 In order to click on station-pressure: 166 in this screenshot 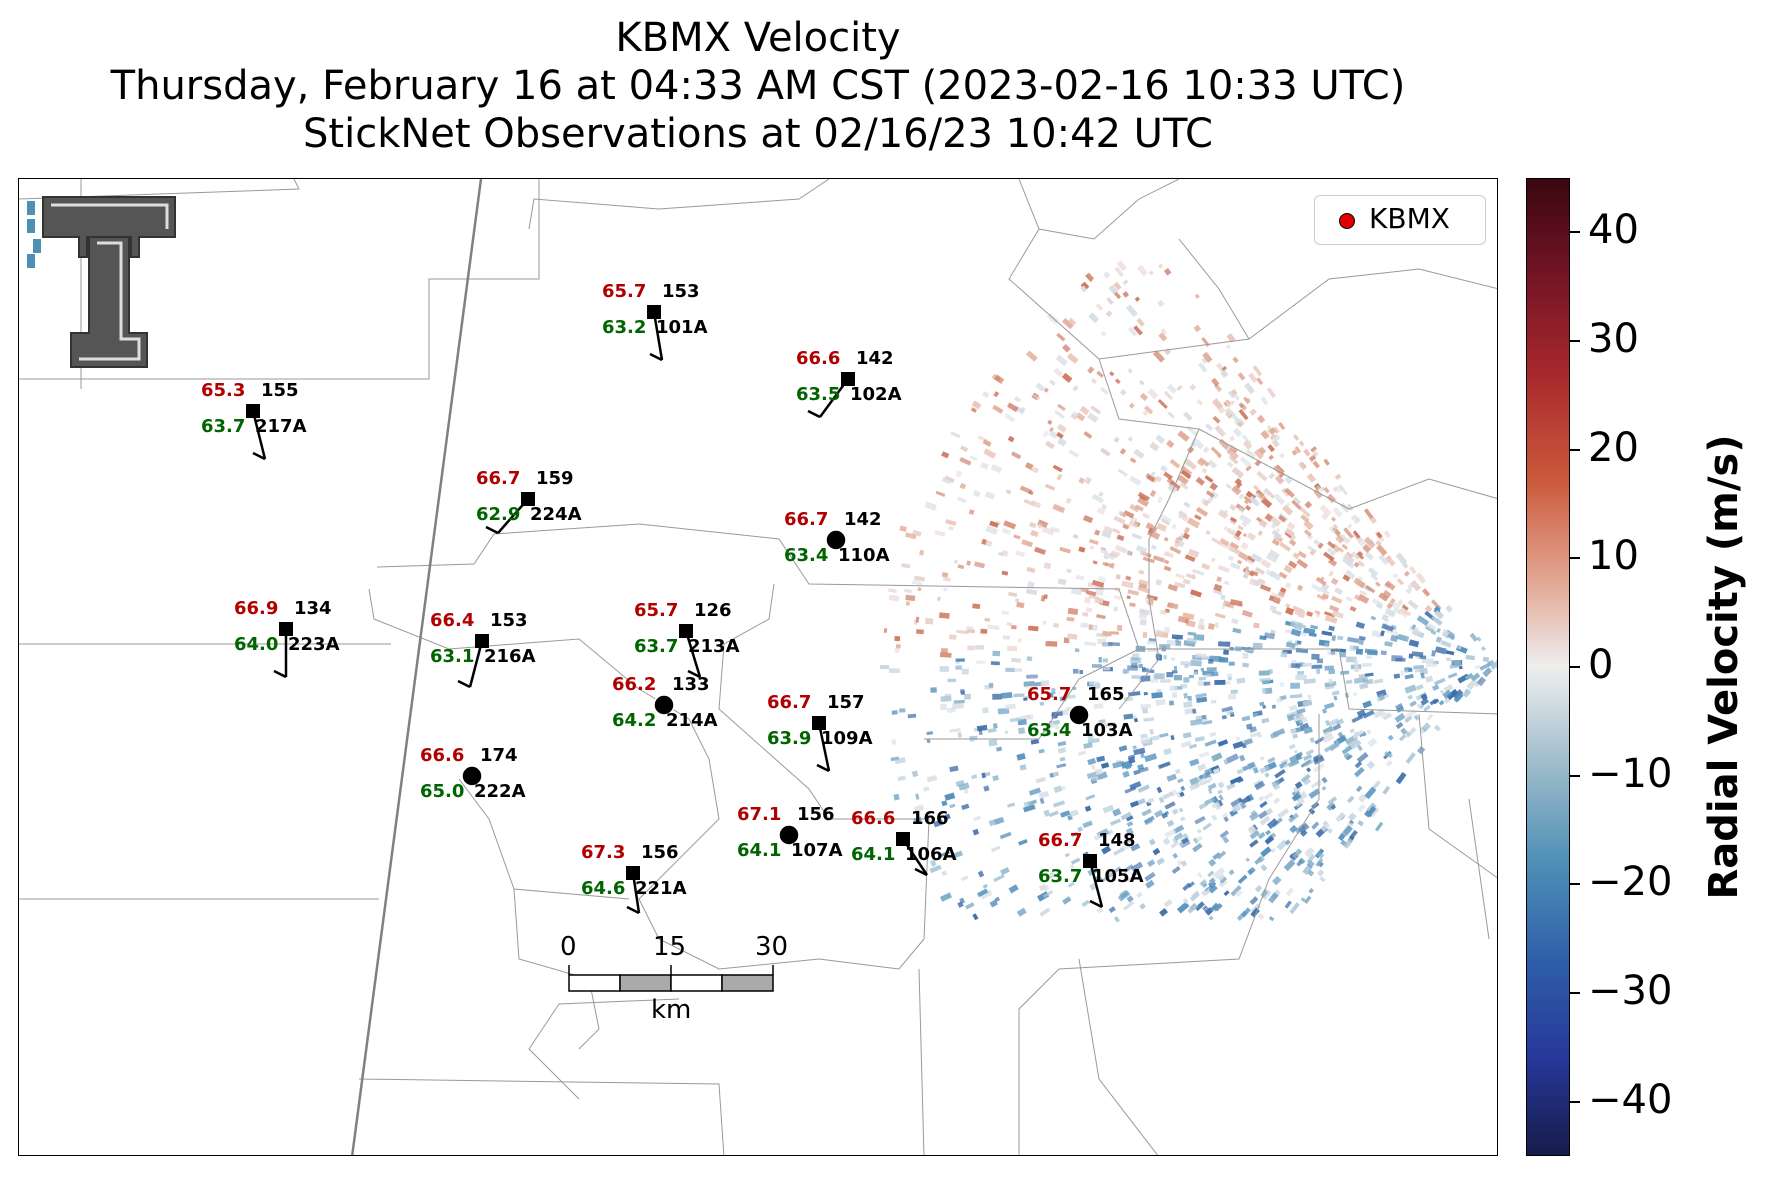, I will do `click(930, 818)`.